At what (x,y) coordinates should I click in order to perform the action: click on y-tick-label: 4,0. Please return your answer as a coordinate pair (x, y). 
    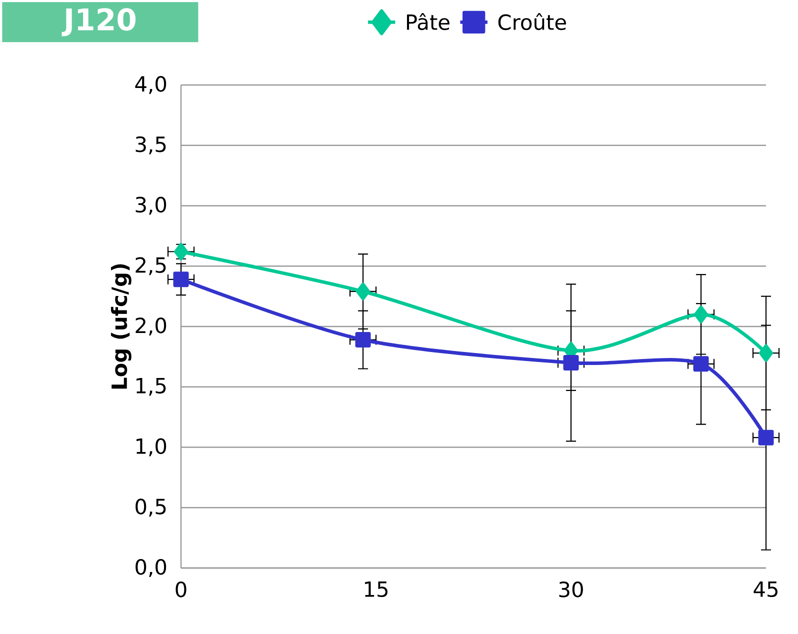
    Looking at the image, I should click on (150, 85).